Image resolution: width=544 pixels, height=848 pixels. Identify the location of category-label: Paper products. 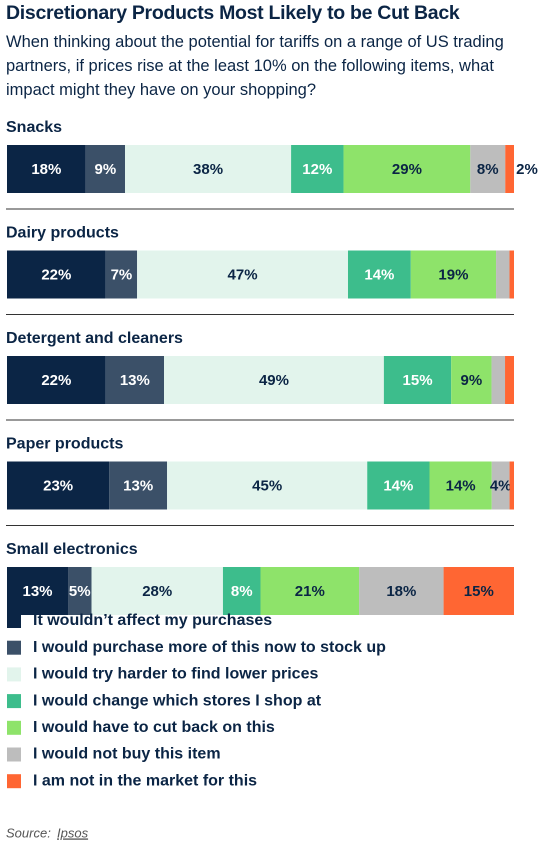
(64, 444).